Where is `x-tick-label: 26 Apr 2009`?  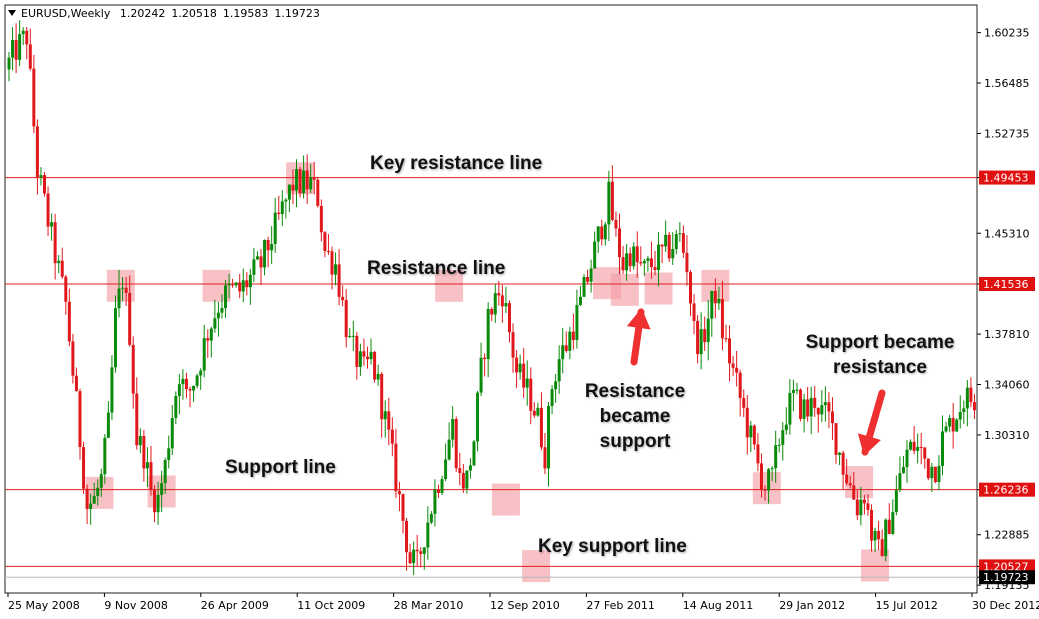
x-tick-label: 26 Apr 2009 is located at coordinates (235, 605).